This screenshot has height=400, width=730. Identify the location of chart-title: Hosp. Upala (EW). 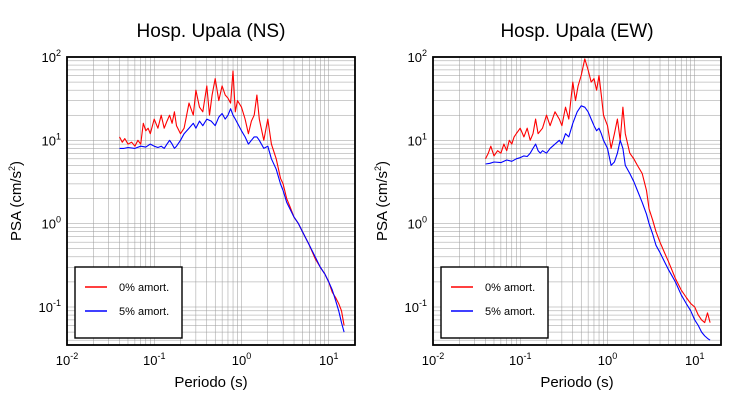
(576, 31).